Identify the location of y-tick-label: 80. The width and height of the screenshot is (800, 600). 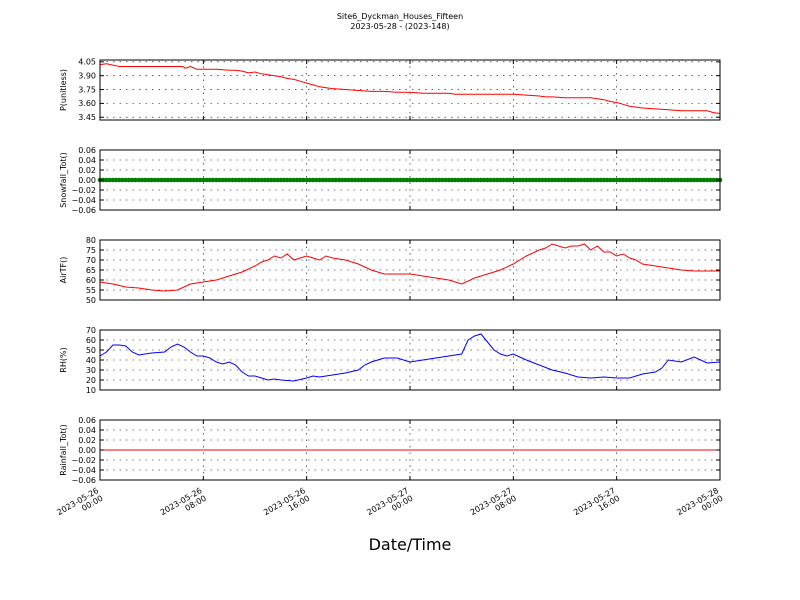
(91, 240).